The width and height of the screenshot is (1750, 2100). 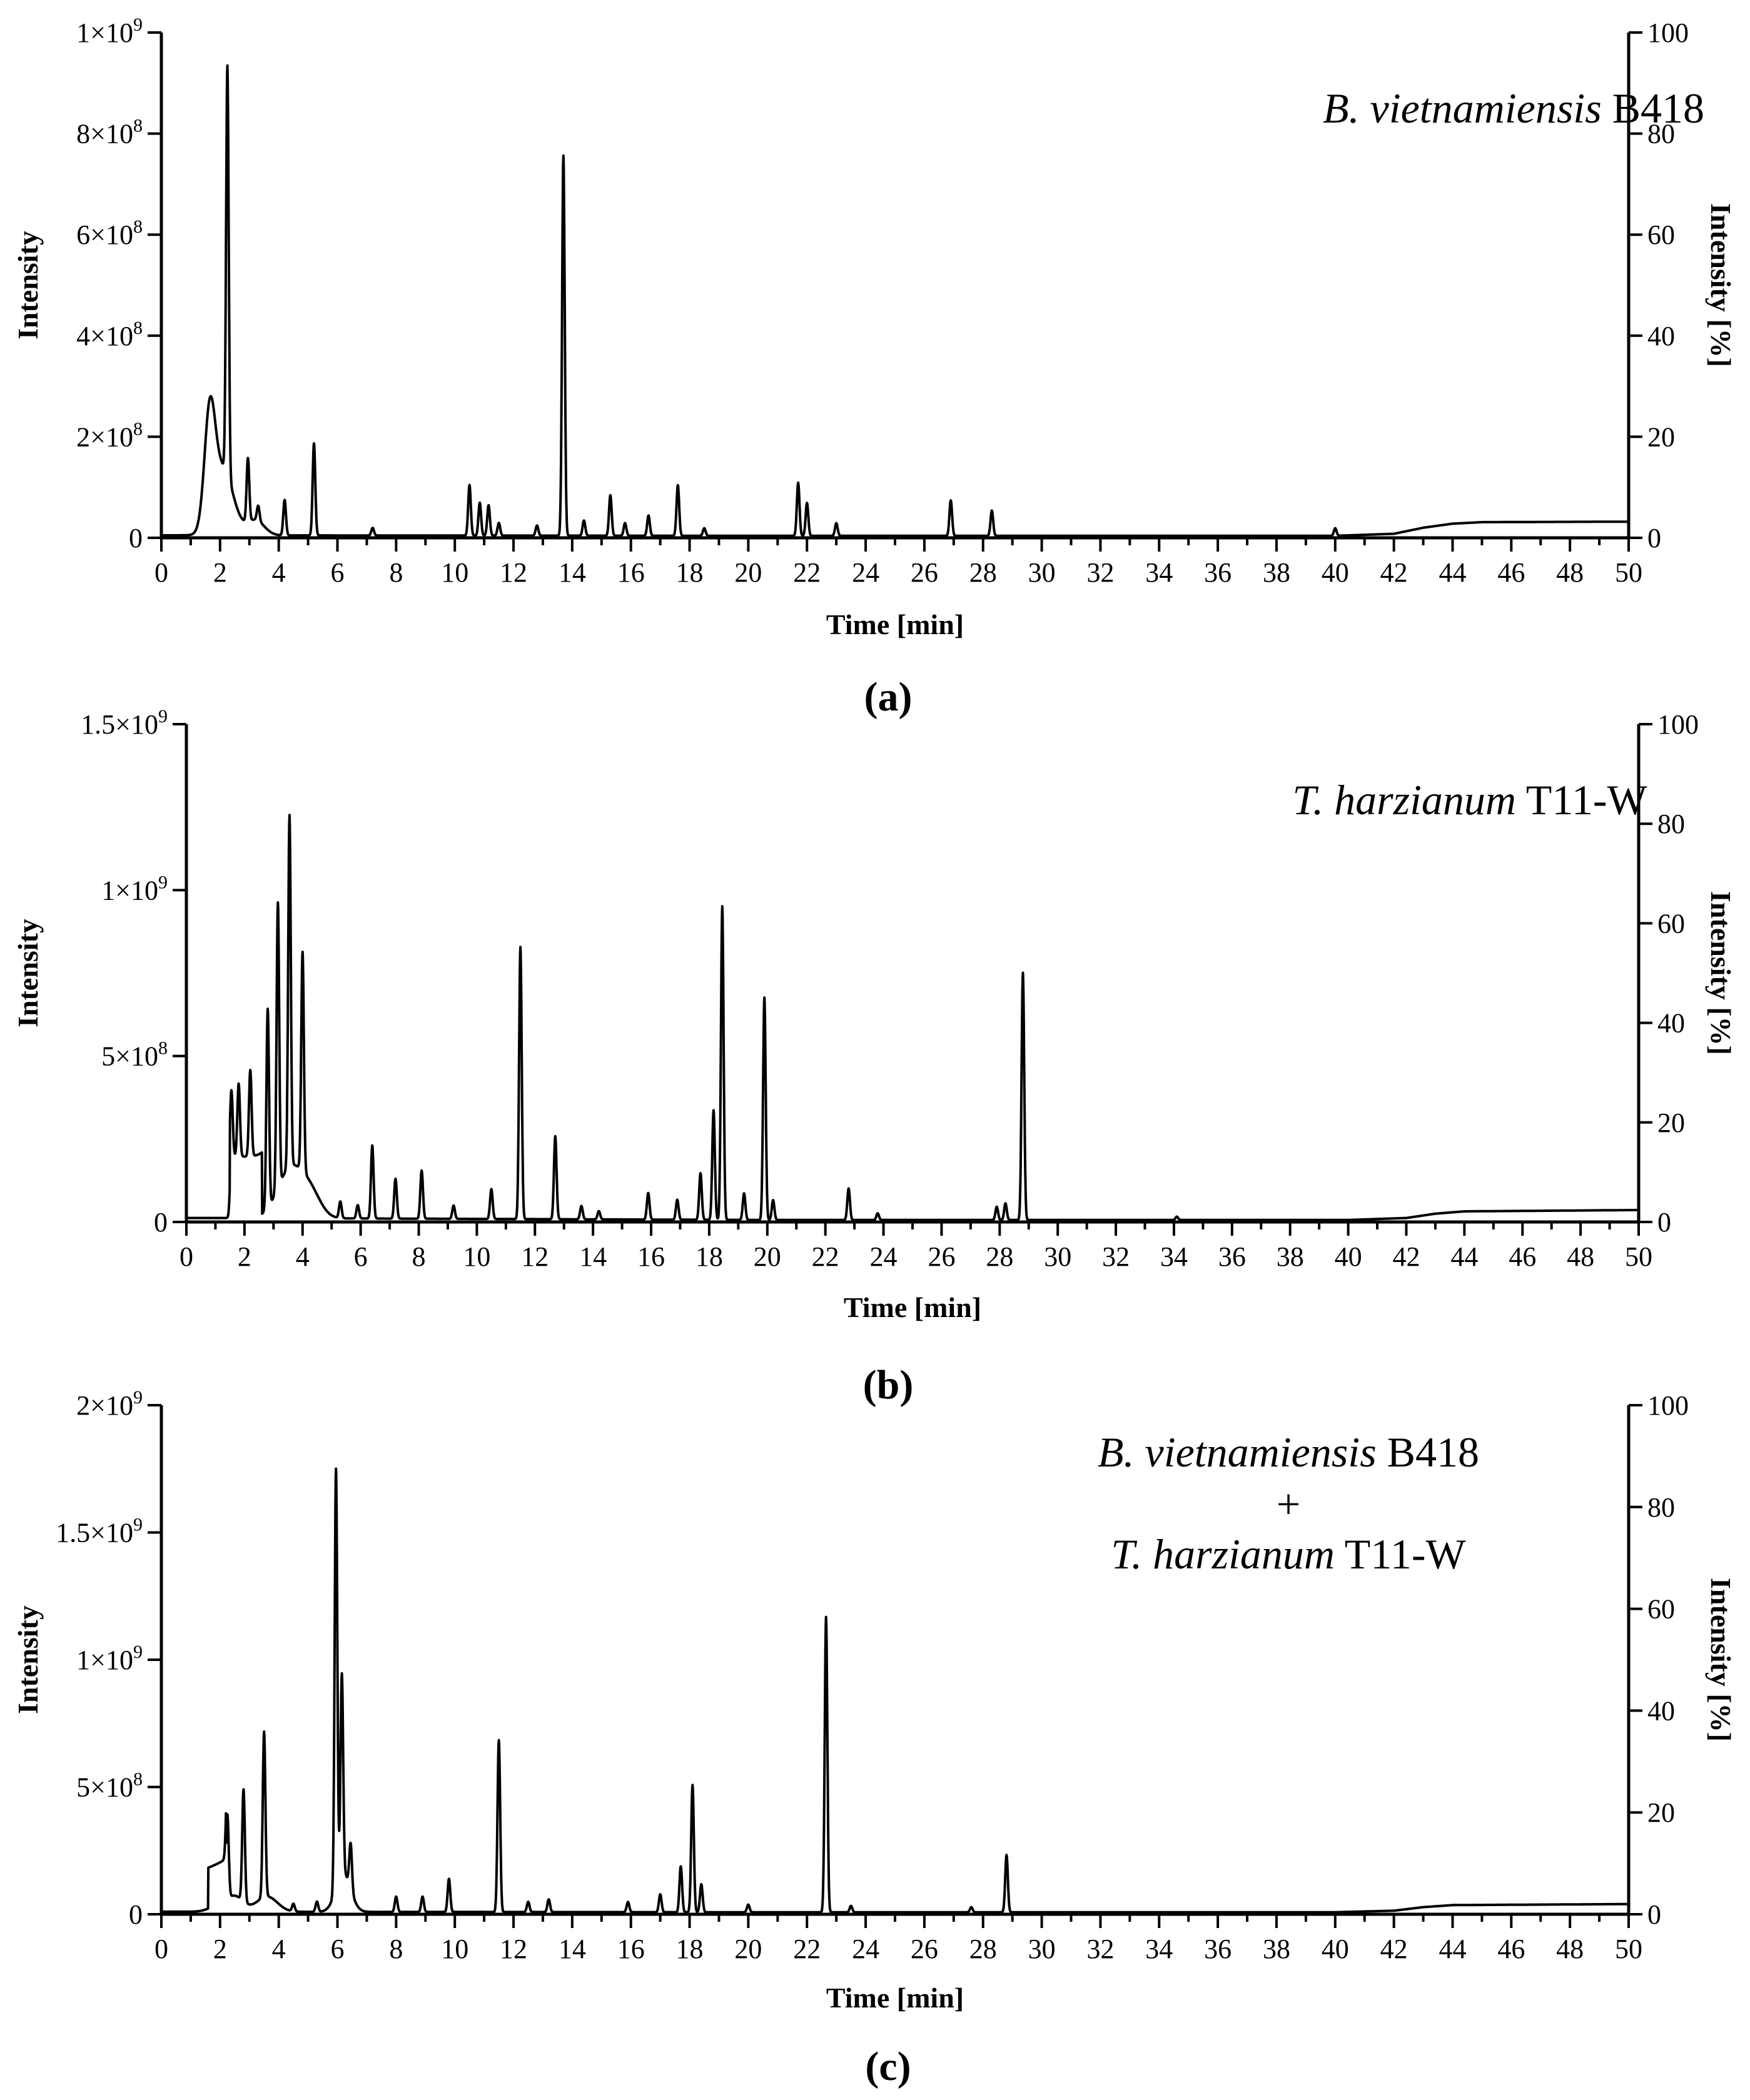 I want to click on x-tick-label: 42, so click(x=1394, y=572).